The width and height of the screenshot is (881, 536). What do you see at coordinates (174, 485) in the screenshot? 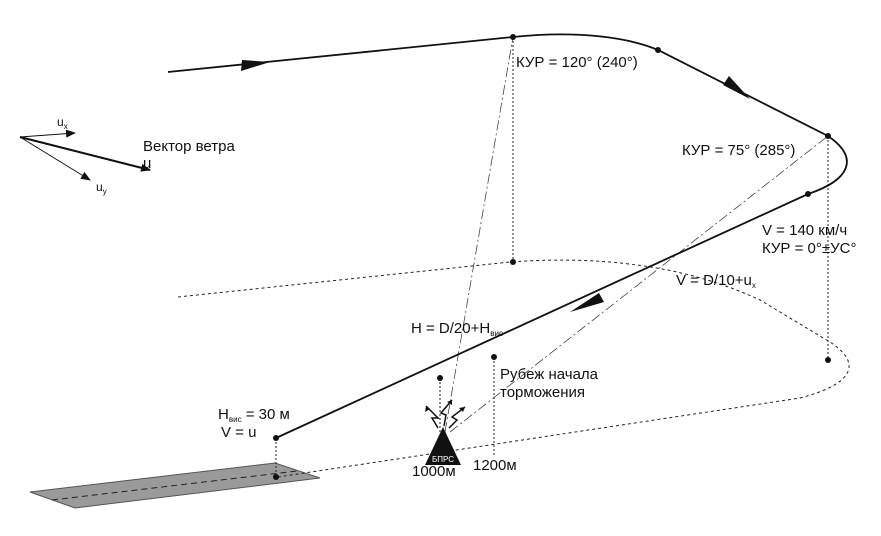
I see `runway-centerline` at bounding box center [174, 485].